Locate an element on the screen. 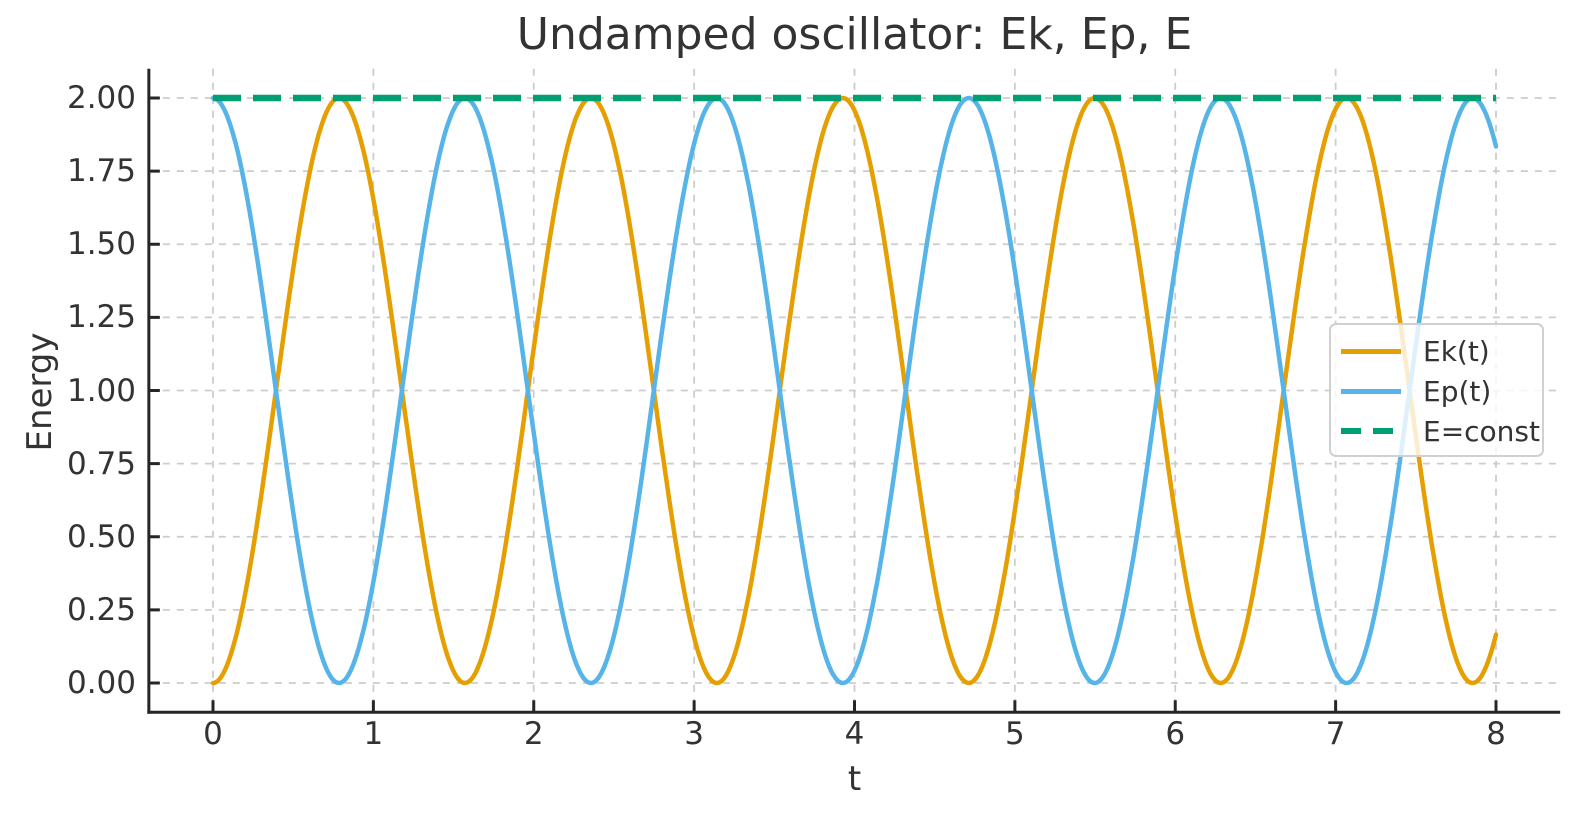 This screenshot has height=819, width=1580. y-tick-label: 1.00 is located at coordinates (101, 390).